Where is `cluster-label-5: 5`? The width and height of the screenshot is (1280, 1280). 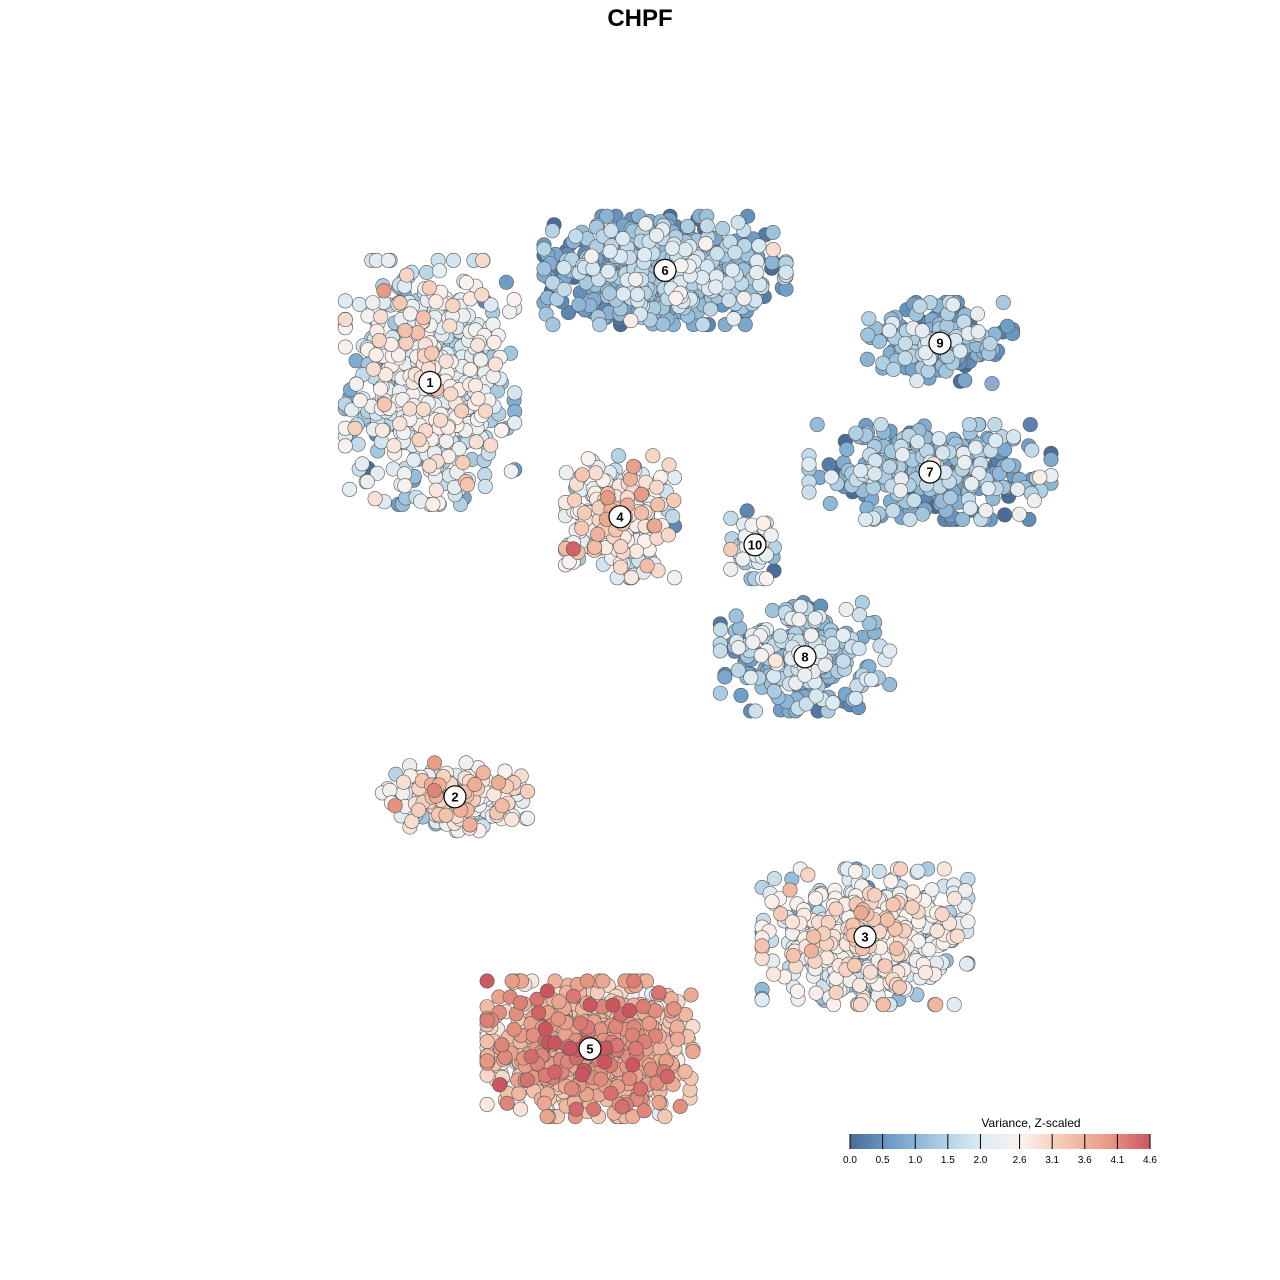
cluster-label-5: 5 is located at coordinates (590, 1049).